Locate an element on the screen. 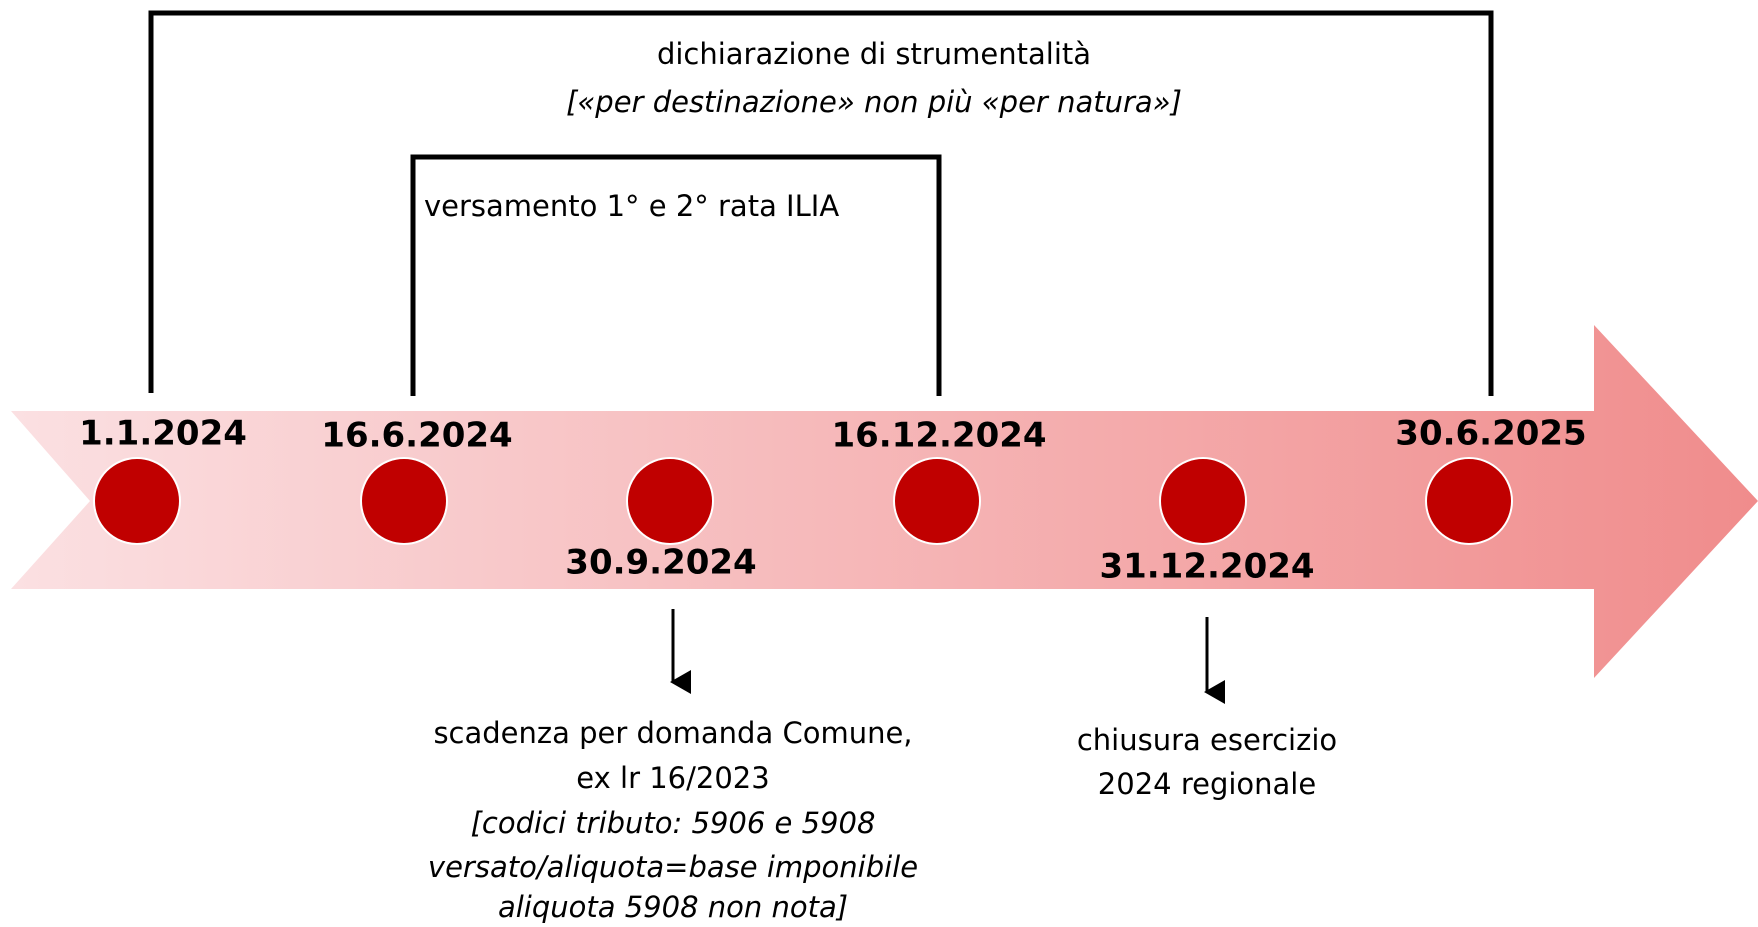  milestone-date: 1.1.2024 is located at coordinates (163, 434).